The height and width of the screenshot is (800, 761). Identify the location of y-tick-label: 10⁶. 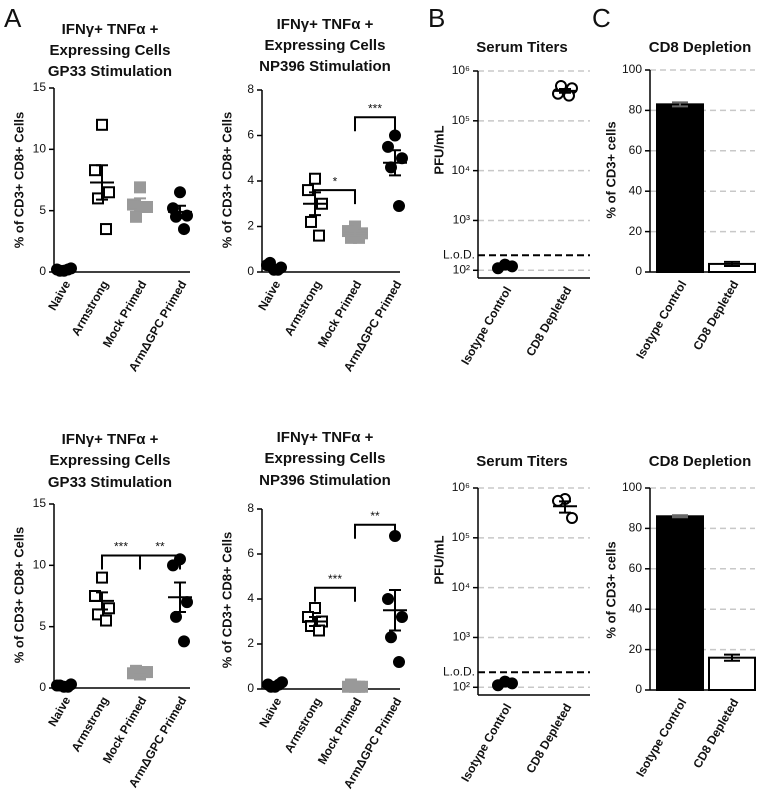
(461, 487).